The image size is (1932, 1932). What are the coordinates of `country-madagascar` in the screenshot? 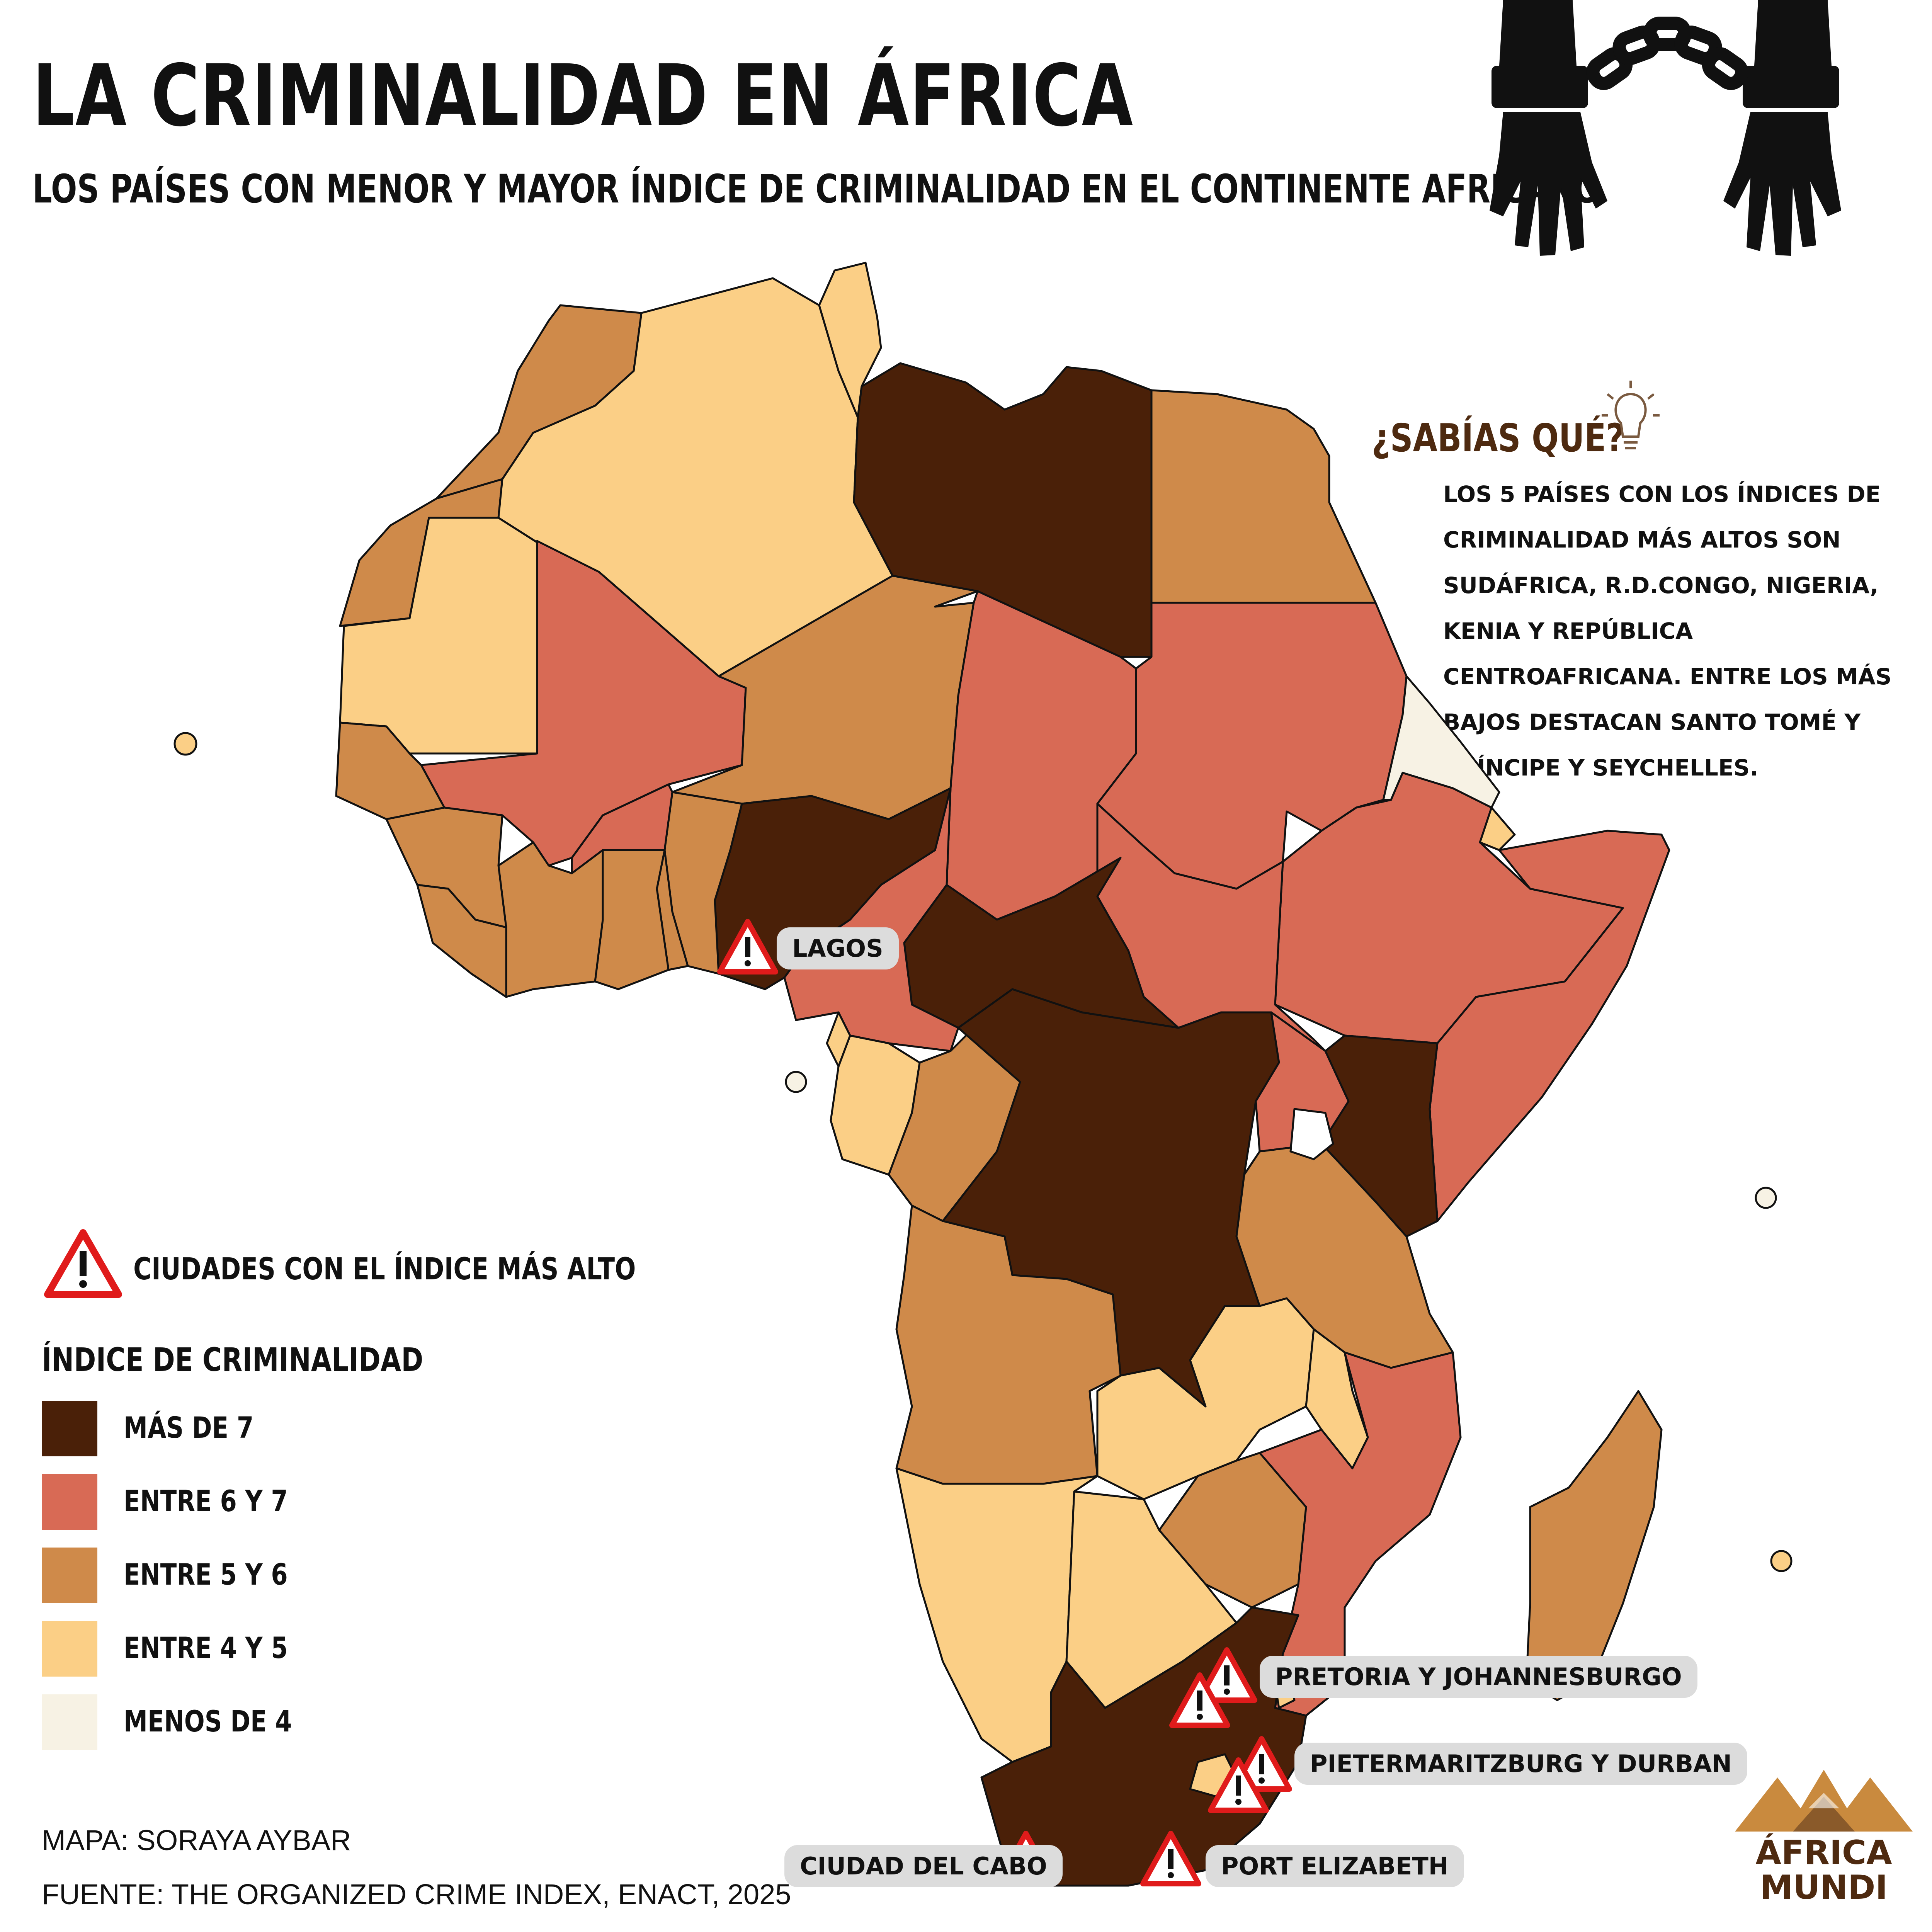 It's located at (1594, 1546).